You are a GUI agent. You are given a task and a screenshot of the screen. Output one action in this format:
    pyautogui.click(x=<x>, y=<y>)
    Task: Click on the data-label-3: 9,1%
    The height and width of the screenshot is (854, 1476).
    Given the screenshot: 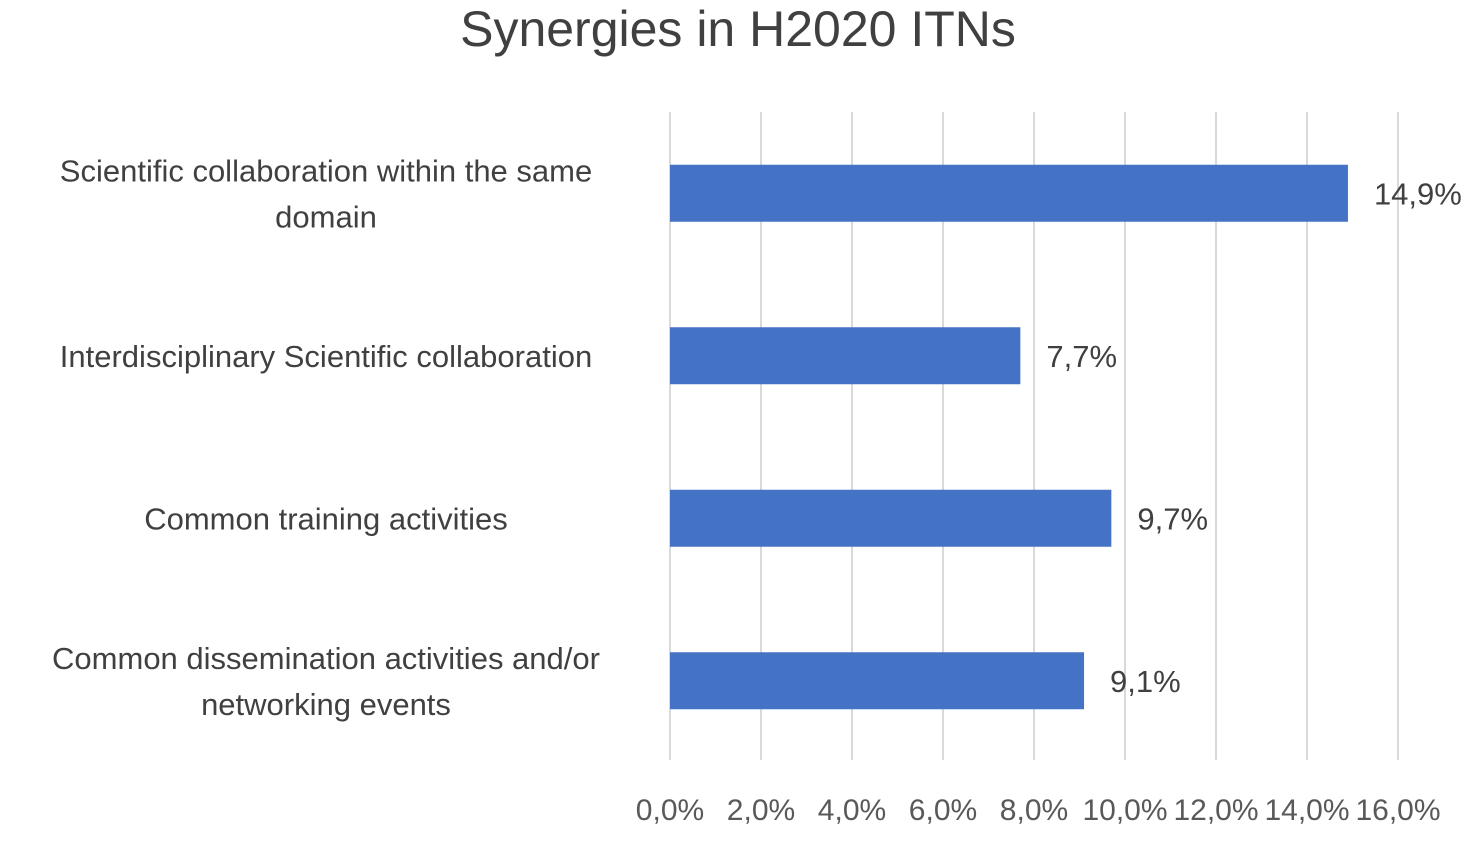 What is the action you would take?
    pyautogui.click(x=1145, y=681)
    